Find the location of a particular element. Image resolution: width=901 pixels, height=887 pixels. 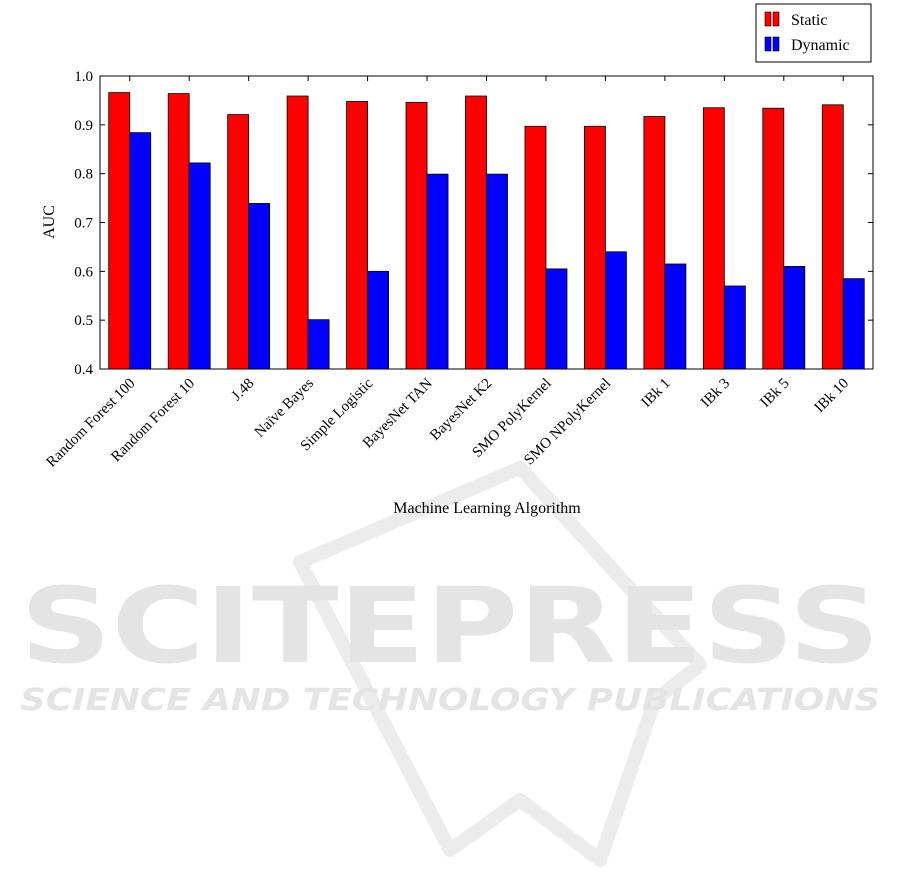

y-tick-label: 1.0 is located at coordinates (83, 77).